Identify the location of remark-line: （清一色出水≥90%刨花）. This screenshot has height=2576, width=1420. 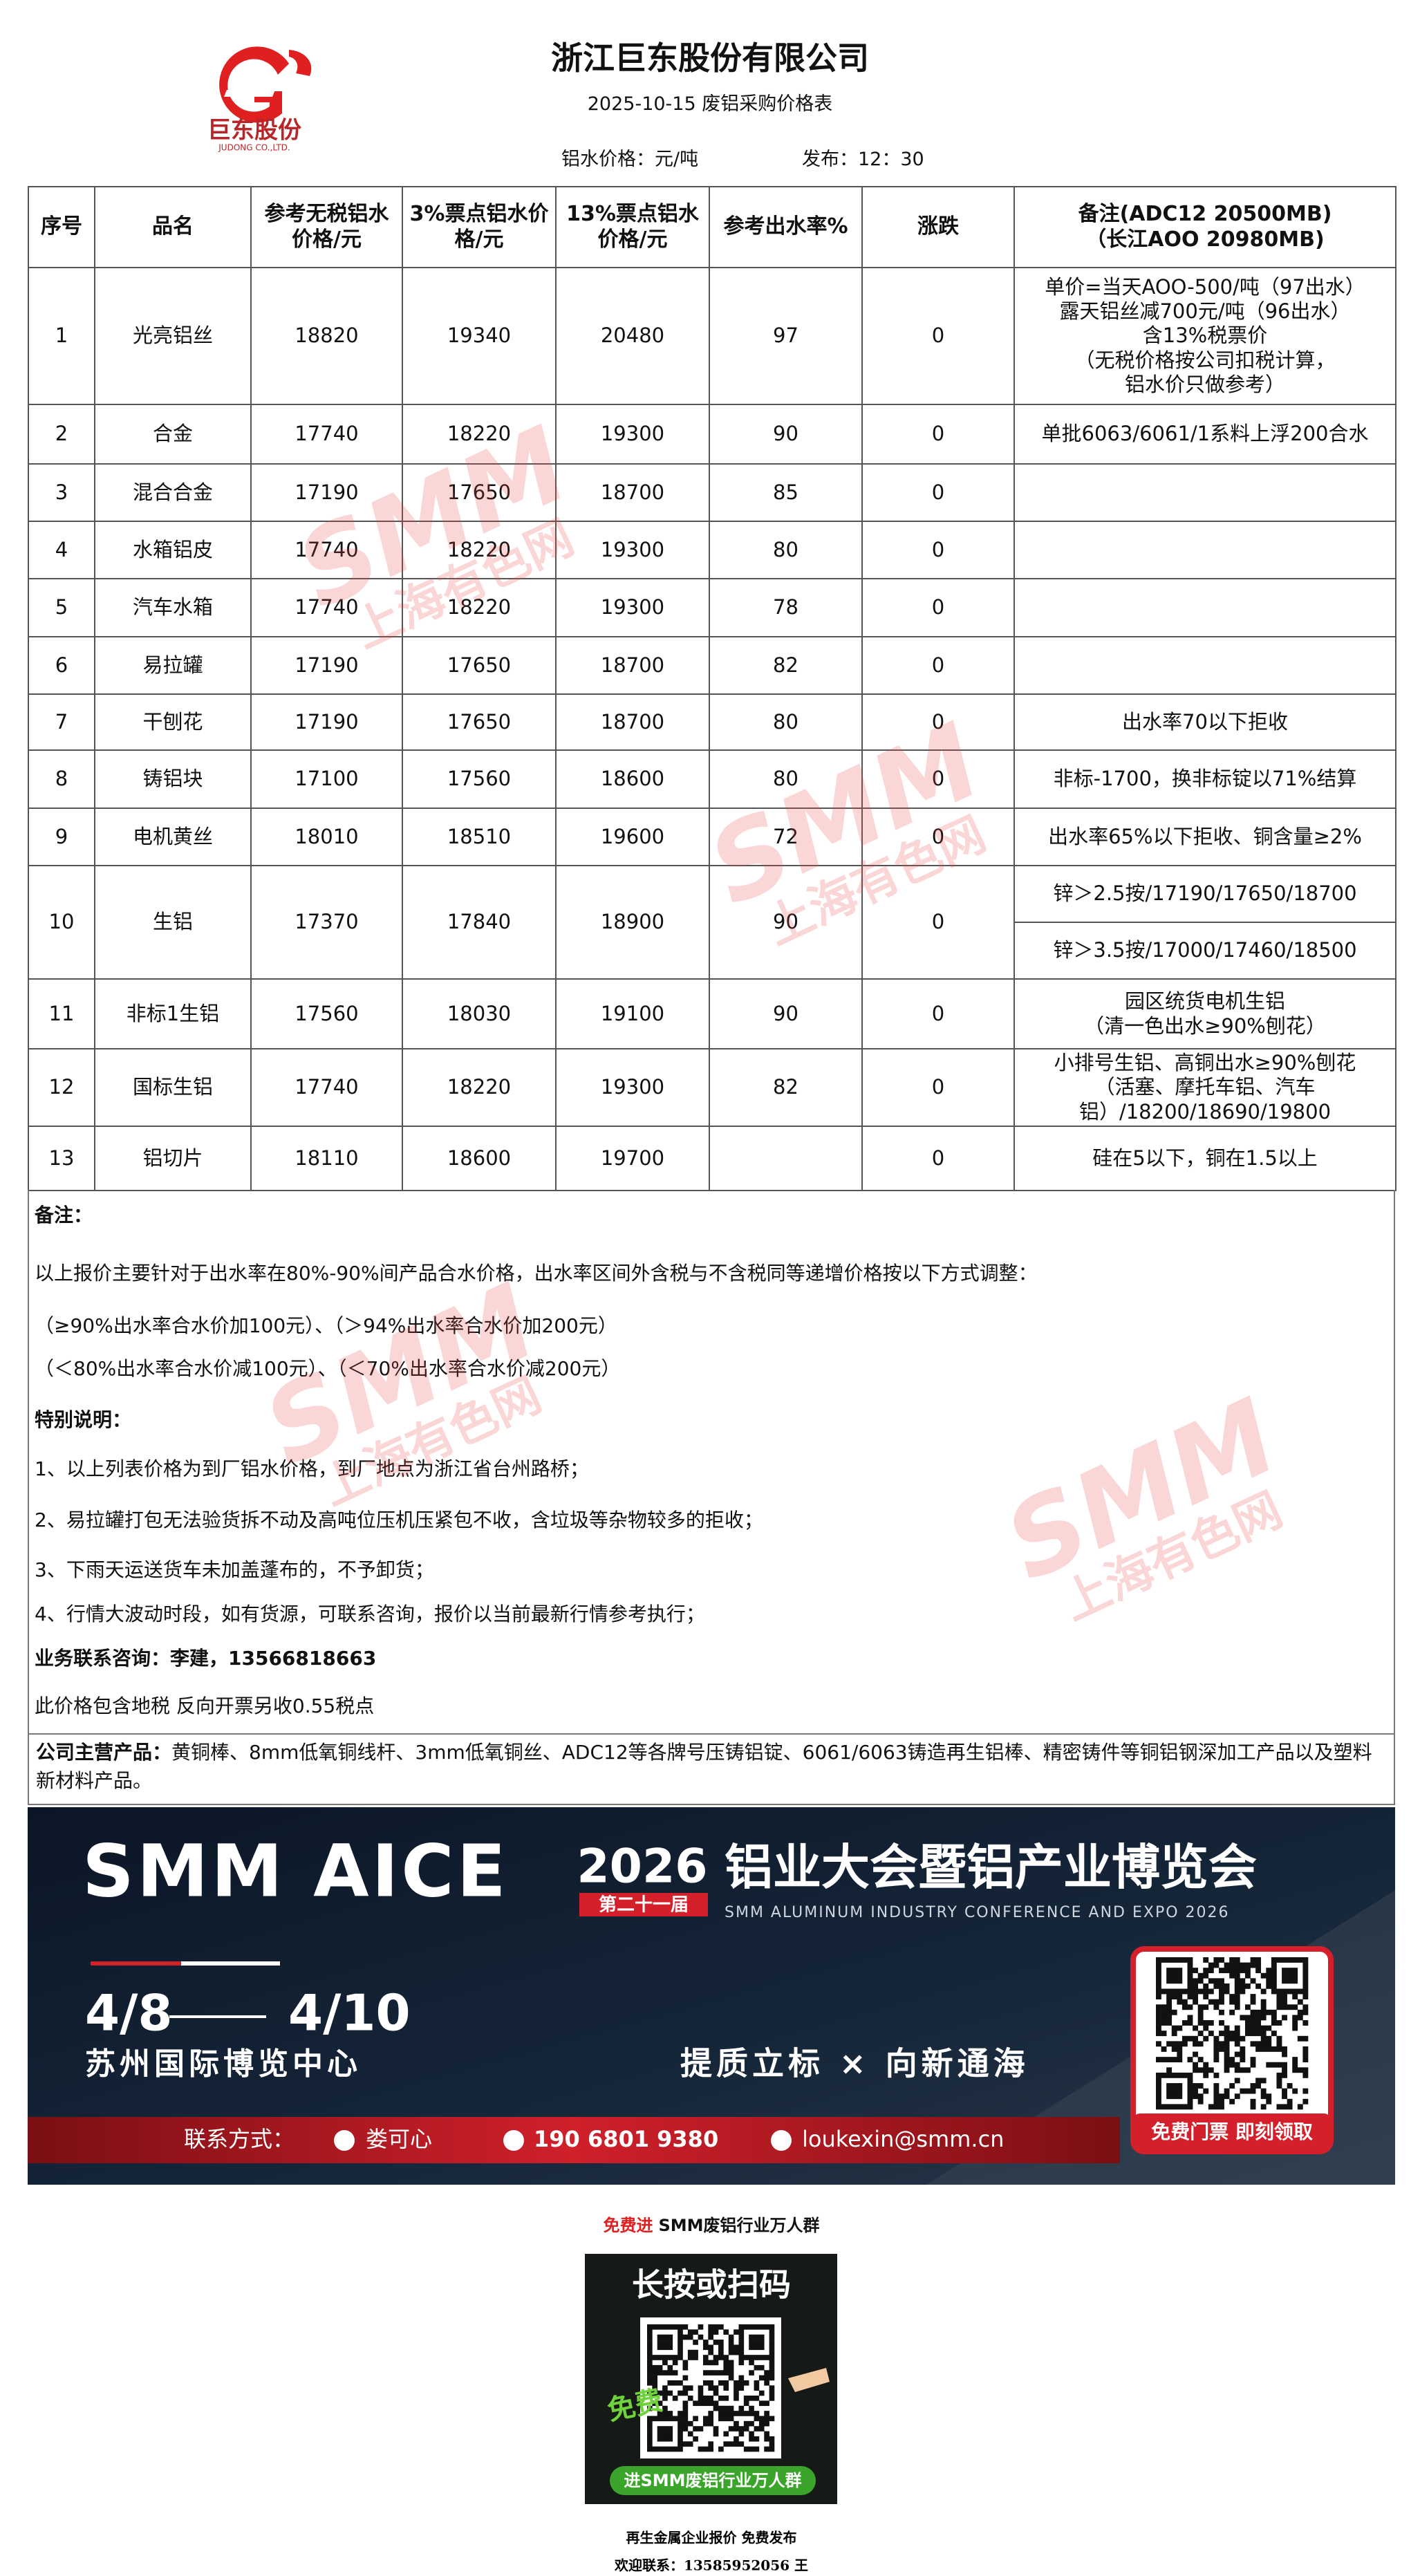
(1205, 1026).